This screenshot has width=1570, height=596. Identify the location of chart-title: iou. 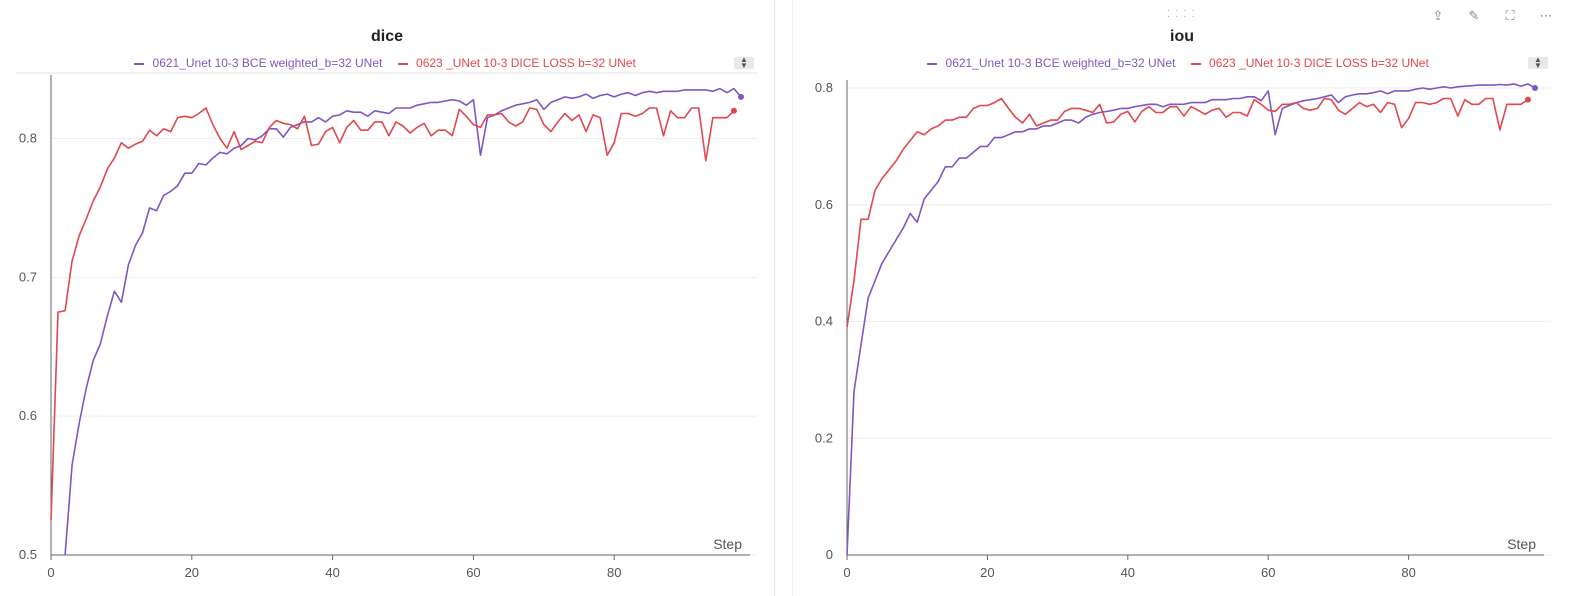
(1182, 36).